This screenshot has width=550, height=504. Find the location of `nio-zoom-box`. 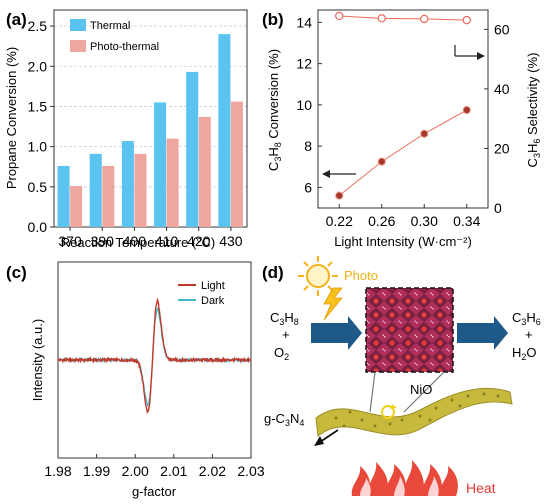

nio-zoom-box is located at coordinates (409, 330).